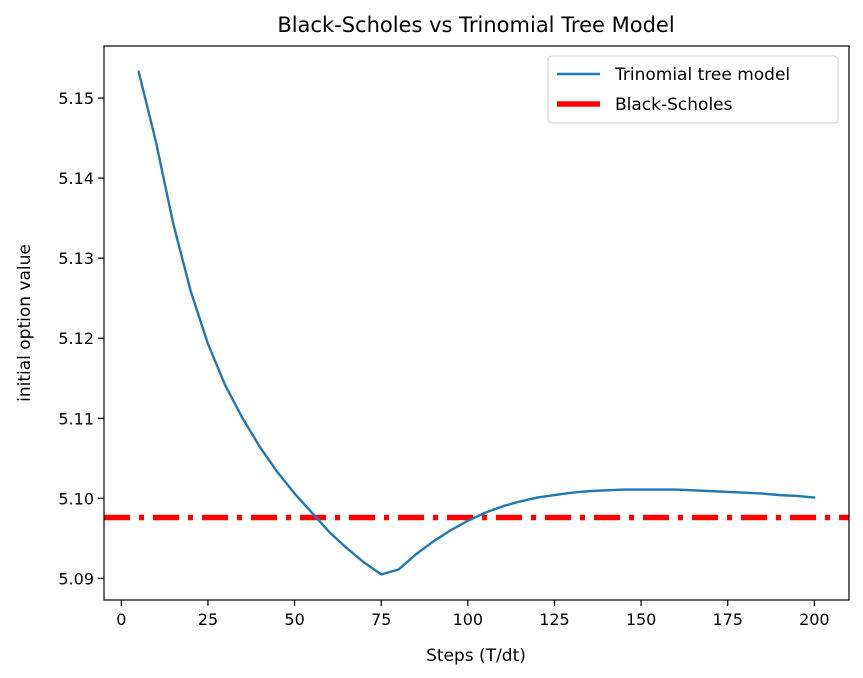  Describe the element at coordinates (76, 98) in the screenshot. I see `y-tick-label: 5.15` at that location.